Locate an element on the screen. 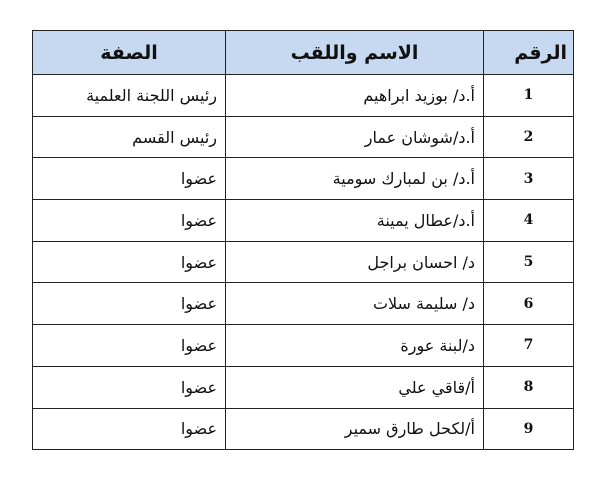  row-number: 7 is located at coordinates (528, 345).